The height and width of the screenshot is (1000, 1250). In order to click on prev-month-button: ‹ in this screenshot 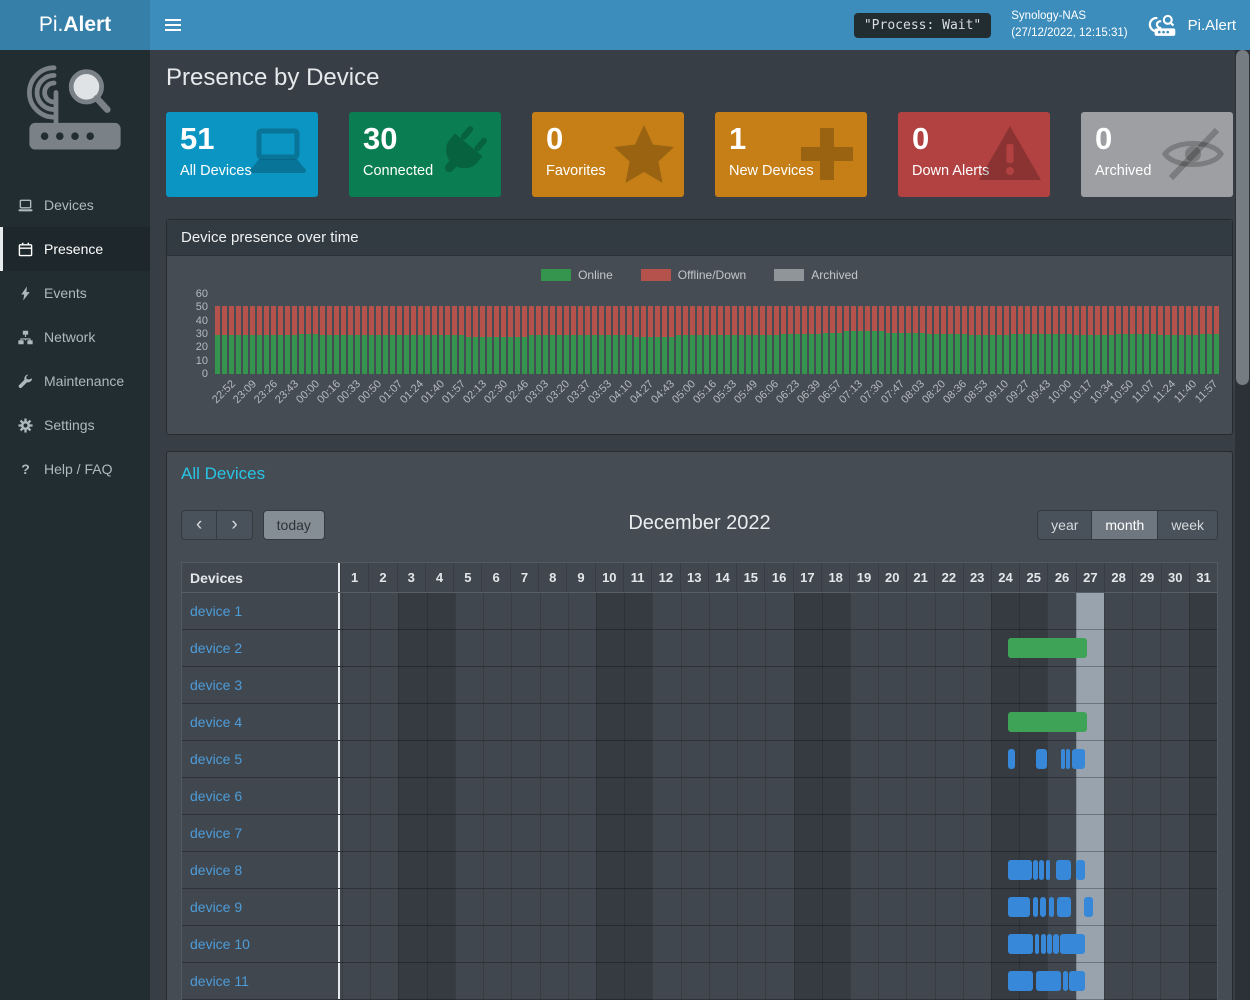, I will do `click(199, 525)`.